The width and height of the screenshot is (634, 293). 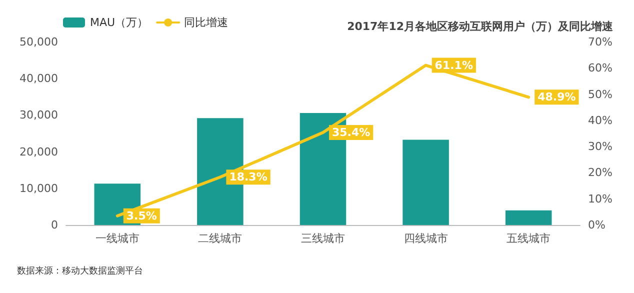 I want to click on data-label: 35.4%, so click(x=351, y=132).